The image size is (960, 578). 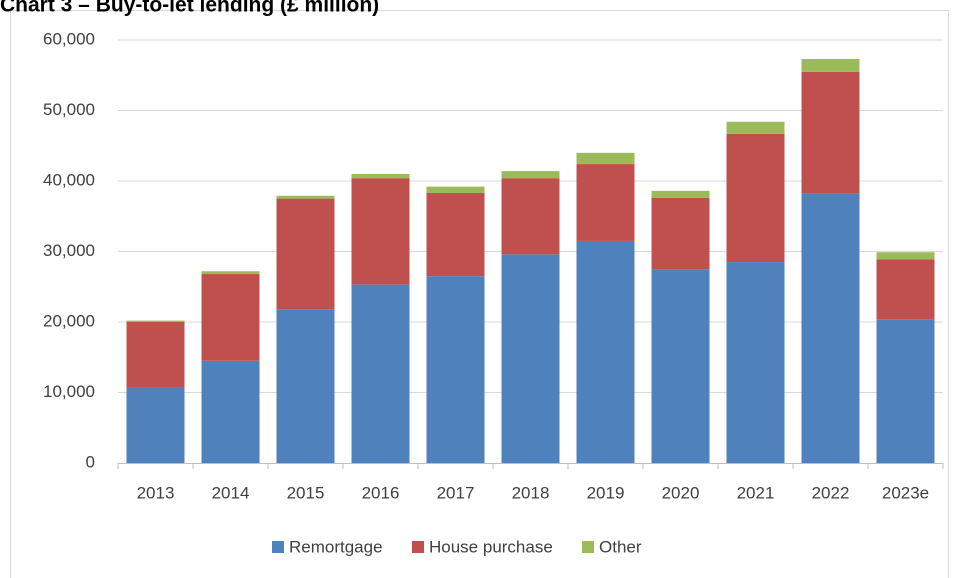 What do you see at coordinates (69, 250) in the screenshot?
I see `y-tick-label: 30,000` at bounding box center [69, 250].